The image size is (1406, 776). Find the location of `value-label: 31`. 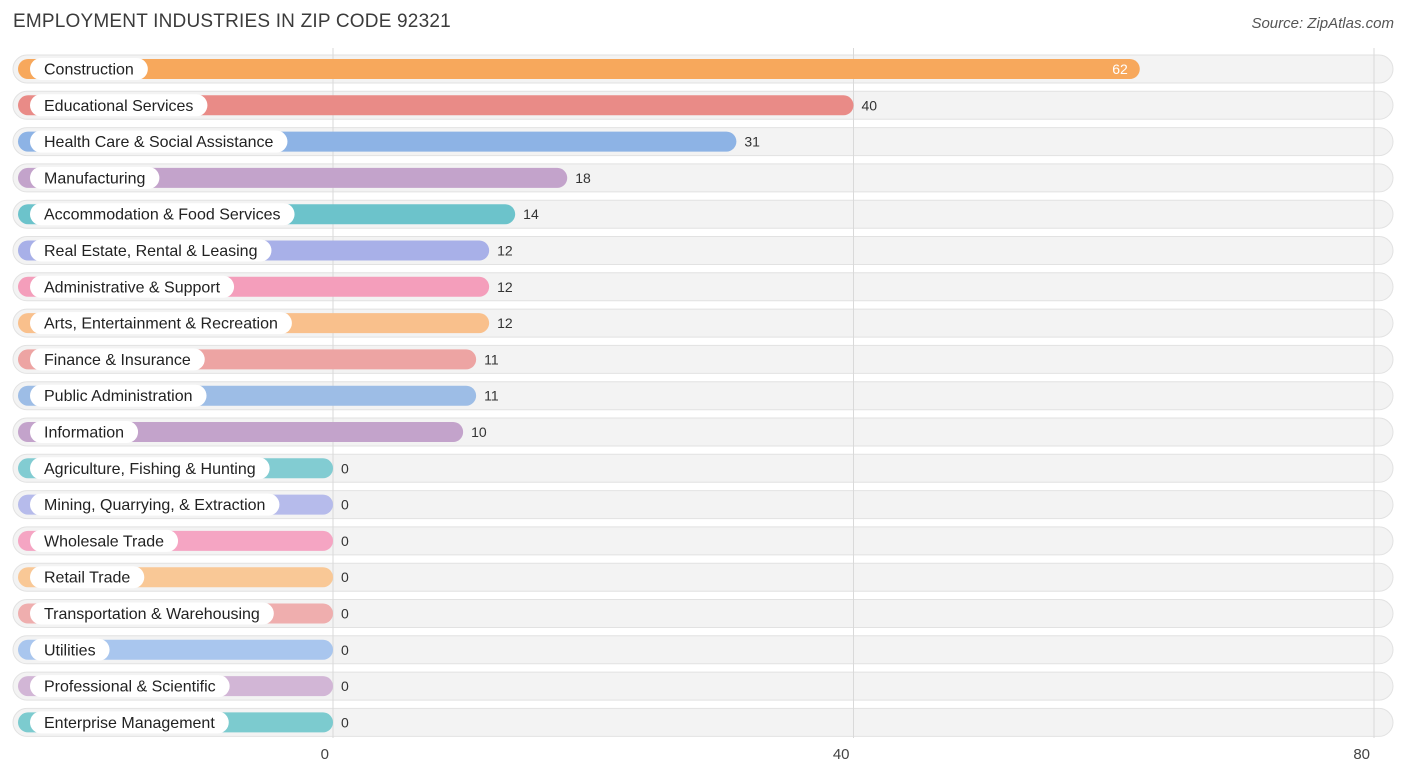

value-label: 31 is located at coordinates (752, 142).